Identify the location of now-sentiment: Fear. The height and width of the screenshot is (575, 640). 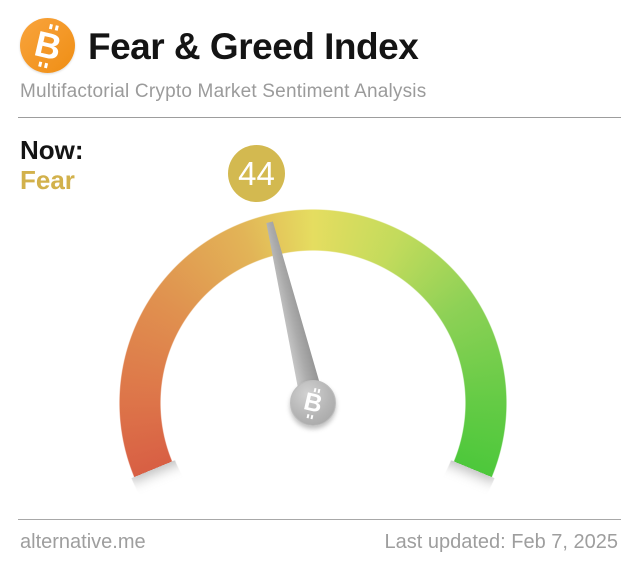
(47, 180).